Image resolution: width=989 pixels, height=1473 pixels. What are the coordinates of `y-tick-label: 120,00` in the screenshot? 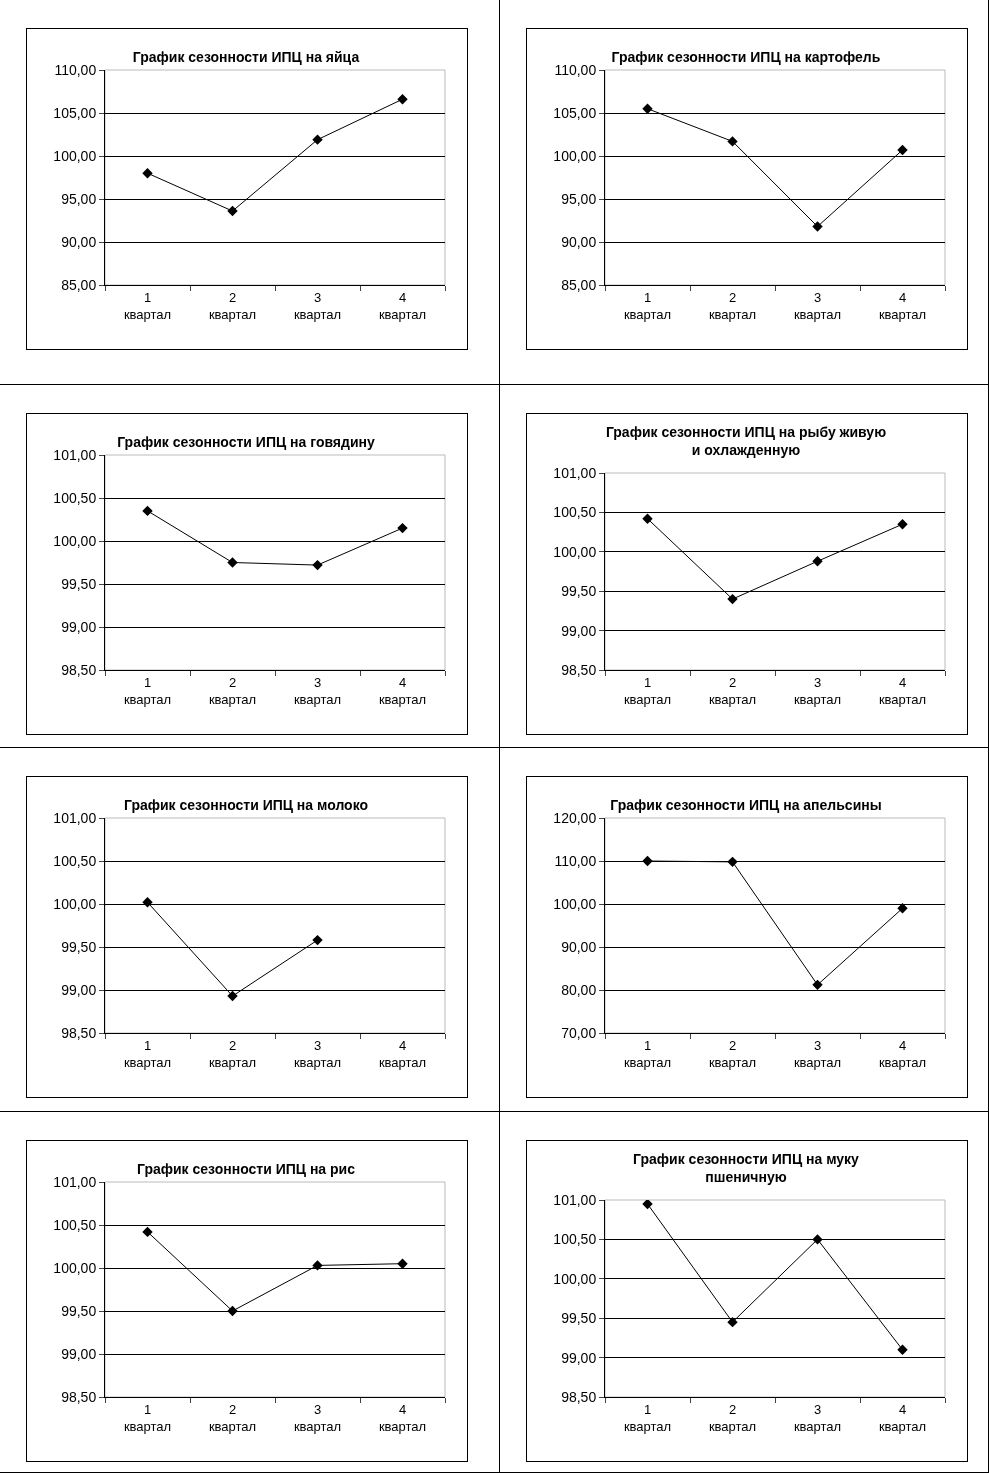 It's located at (575, 817).